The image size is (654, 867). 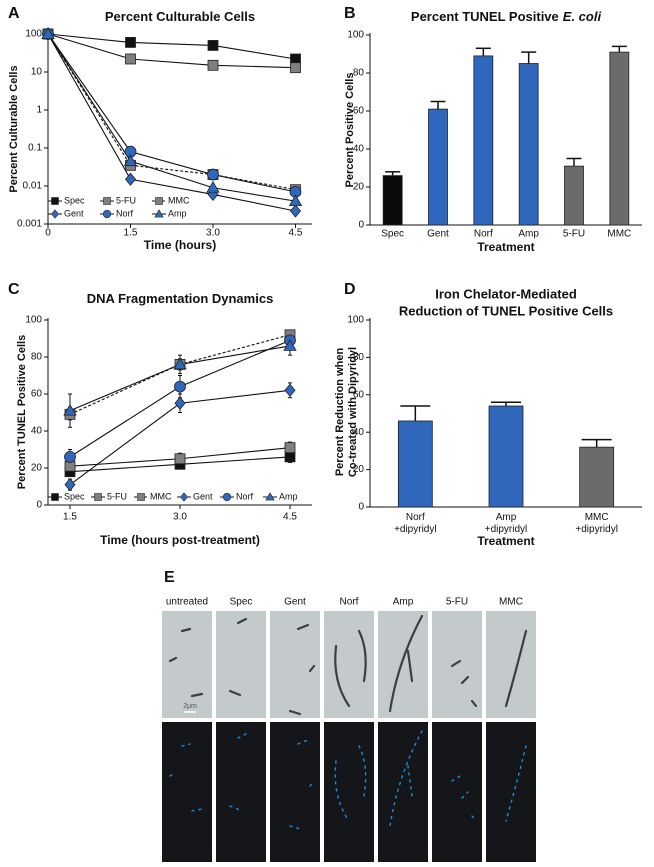 What do you see at coordinates (295, 602) in the screenshot?
I see `column-label: Gent` at bounding box center [295, 602].